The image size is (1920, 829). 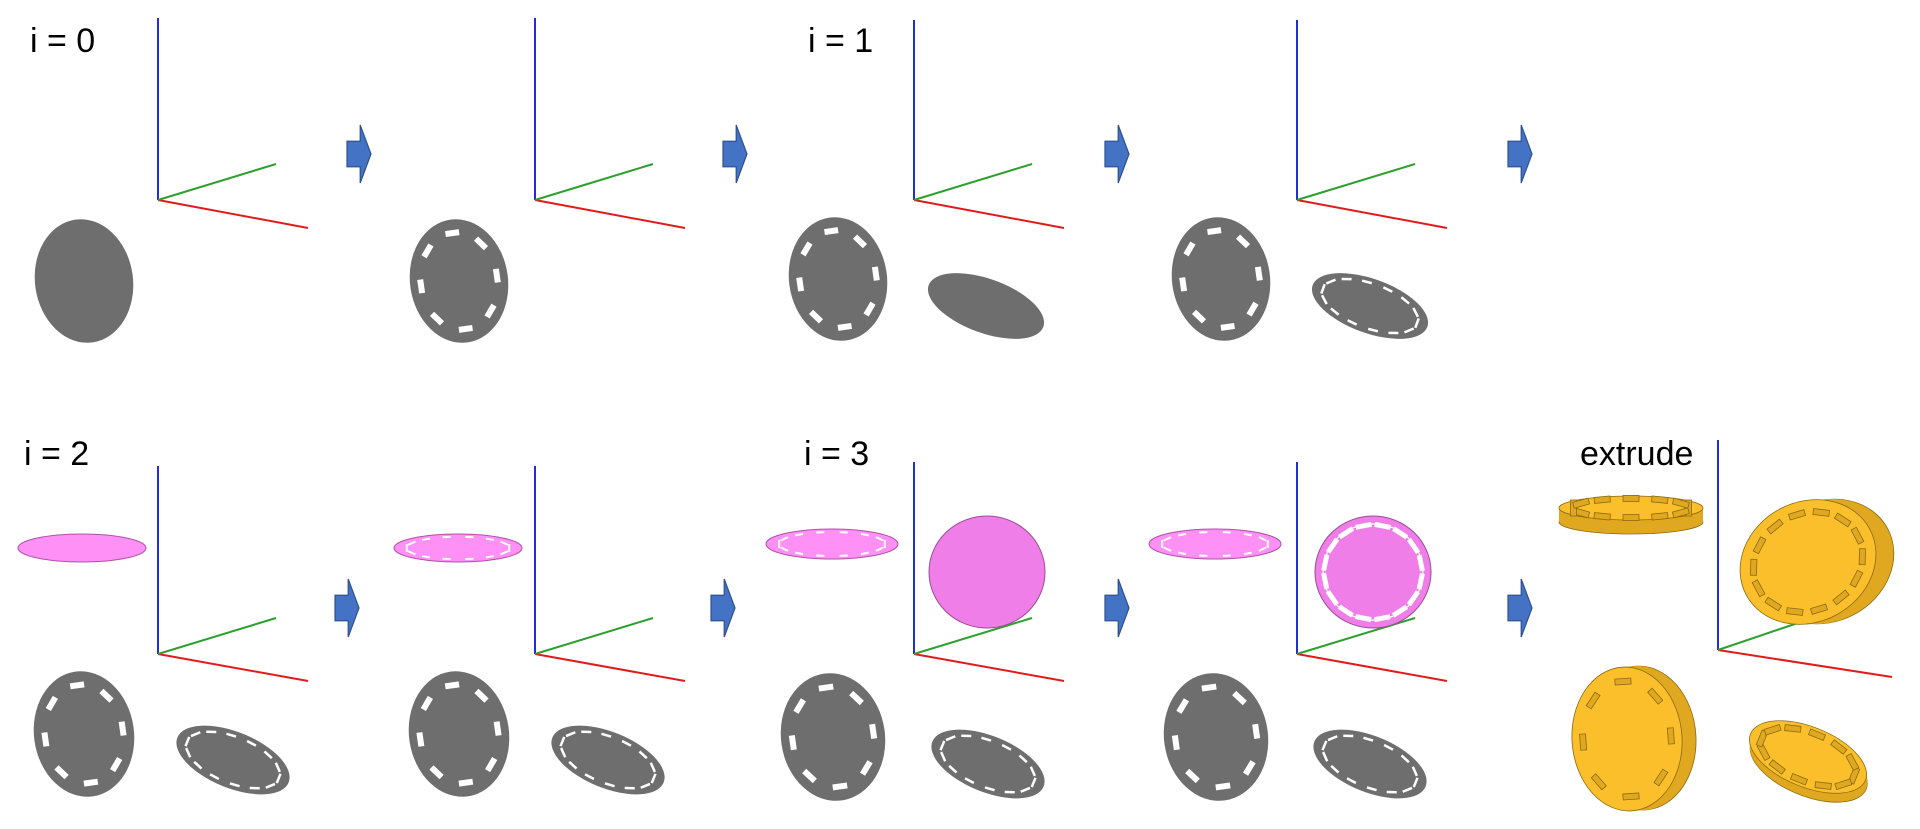 I want to click on extruded-coin-upright-front, so click(x=1627, y=739).